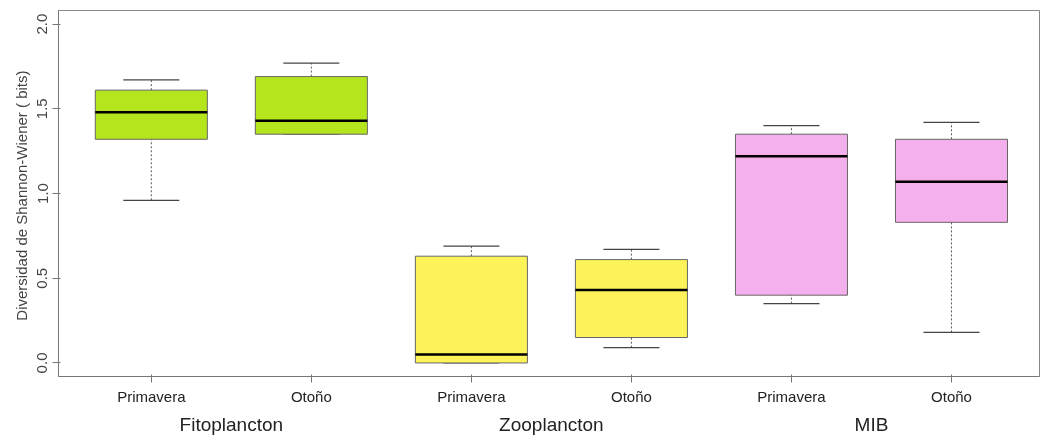 The height and width of the screenshot is (437, 1041). Describe the element at coordinates (42, 193) in the screenshot. I see `y-tick-label: 1.0` at that location.